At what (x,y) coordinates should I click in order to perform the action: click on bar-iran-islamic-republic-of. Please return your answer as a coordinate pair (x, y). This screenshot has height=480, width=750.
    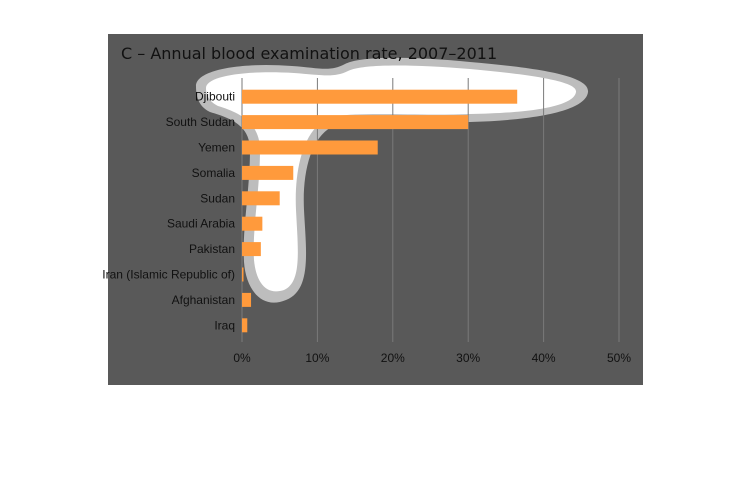
    Looking at the image, I should click on (243, 274).